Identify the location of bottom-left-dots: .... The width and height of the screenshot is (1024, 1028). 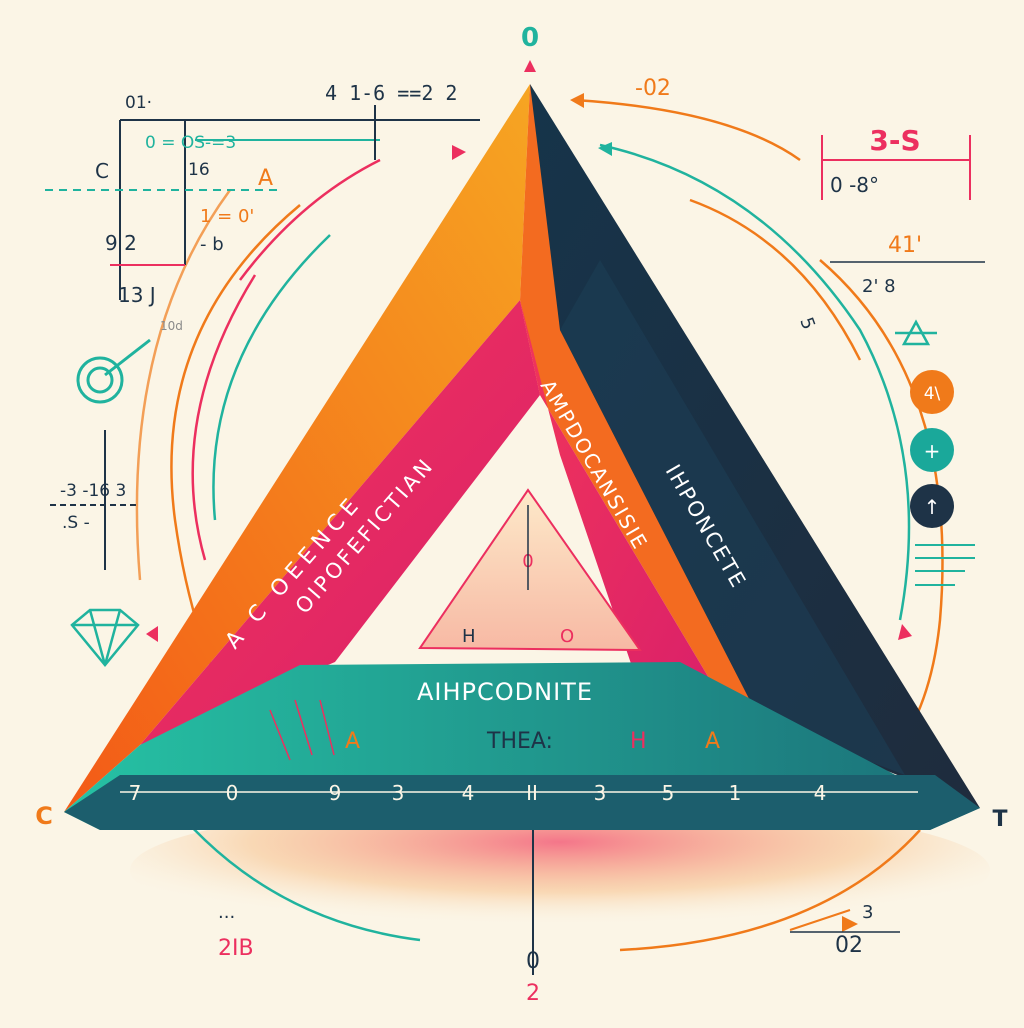
(226, 912).